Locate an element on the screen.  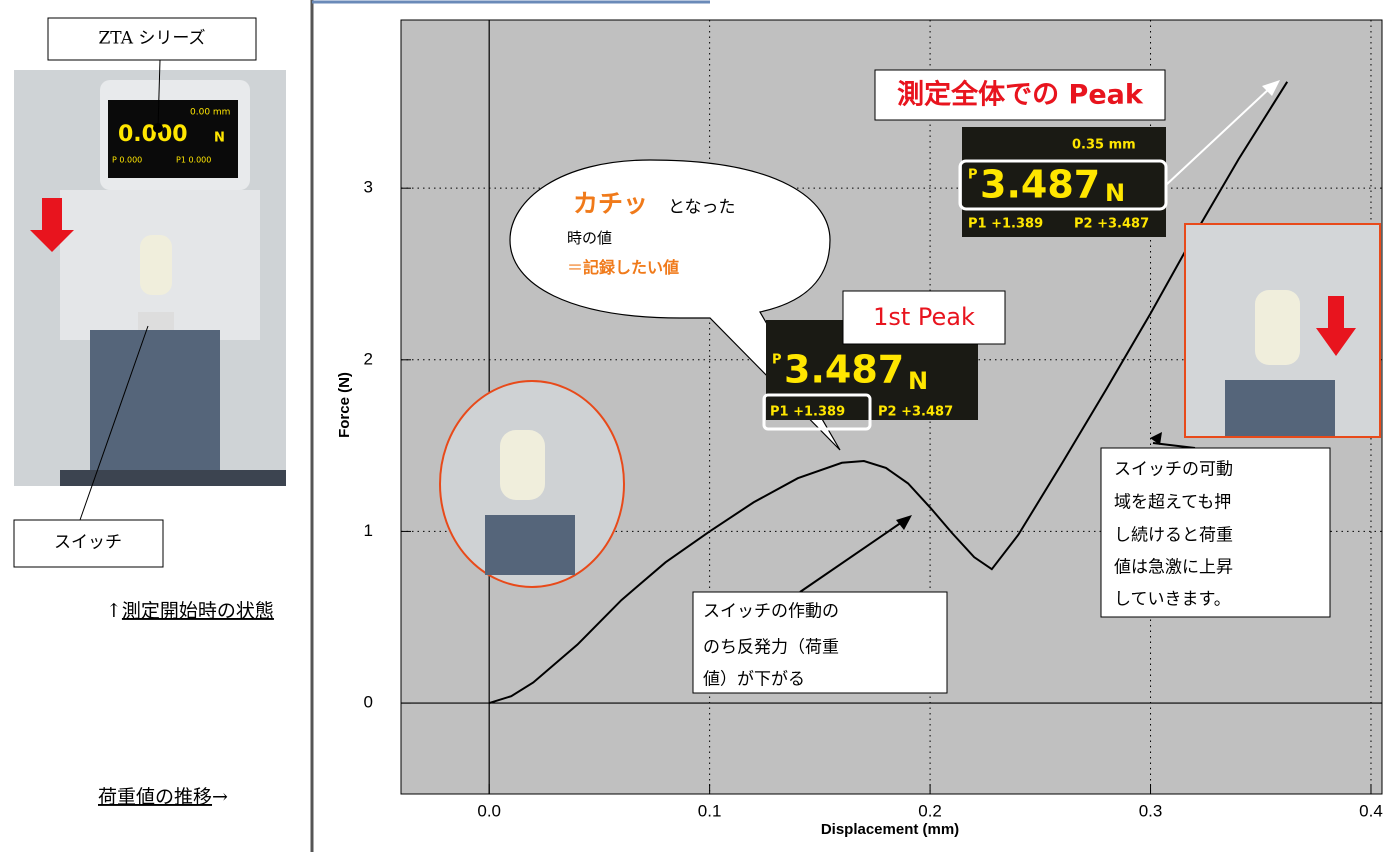
note-text: し続けると荷重 is located at coordinates (1173, 536).